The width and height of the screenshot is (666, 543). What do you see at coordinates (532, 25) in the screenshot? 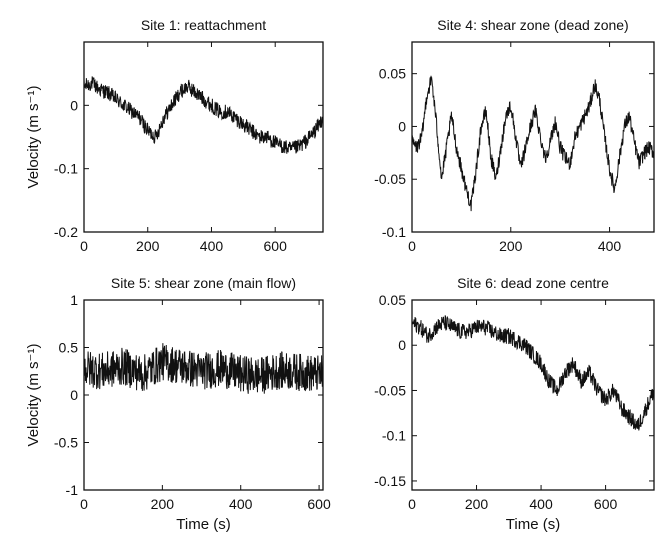
I see `chart-title: Site 4: shear zone (dead zone)` at bounding box center [532, 25].